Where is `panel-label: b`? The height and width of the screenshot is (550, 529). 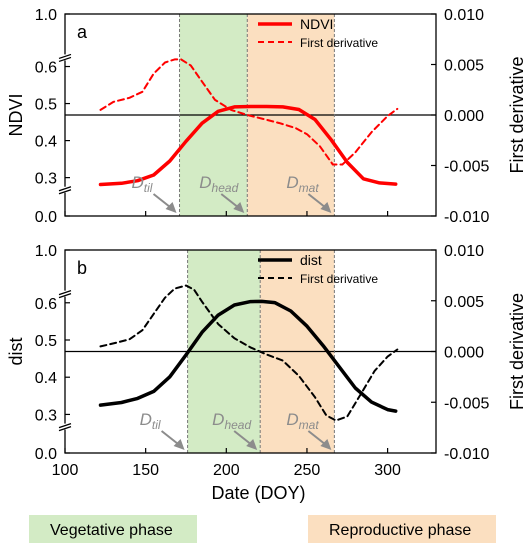
panel-label: b is located at coordinates (82, 268).